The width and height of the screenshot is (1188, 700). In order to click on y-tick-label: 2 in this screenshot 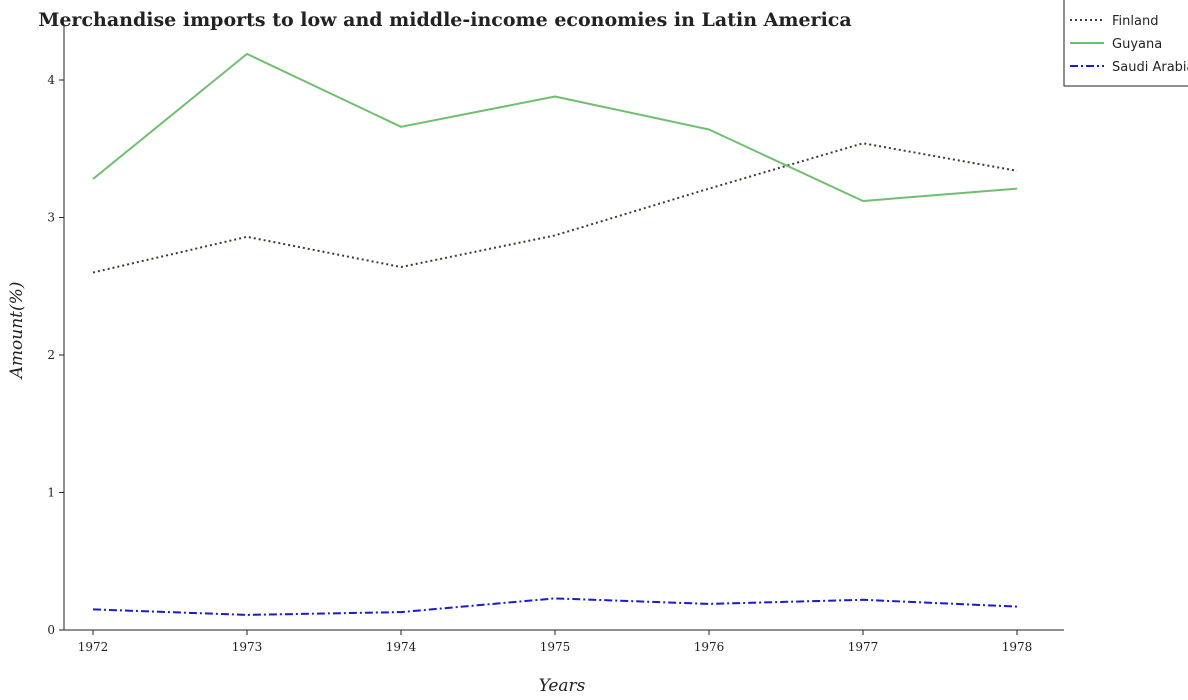, I will do `click(51, 355)`.